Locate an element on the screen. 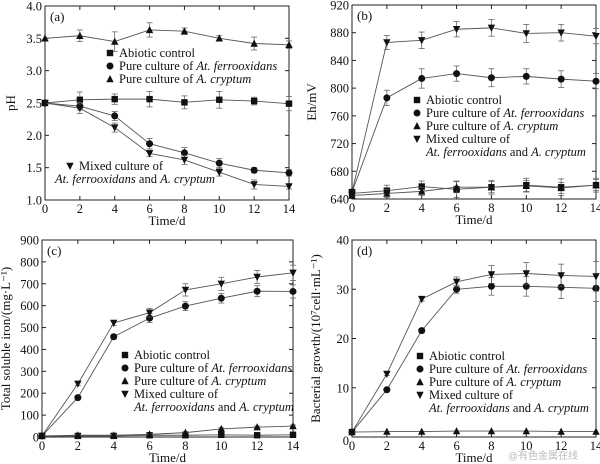 This screenshot has width=600, height=464. legend-entry: Mixed culture of is located at coordinates (471, 395).